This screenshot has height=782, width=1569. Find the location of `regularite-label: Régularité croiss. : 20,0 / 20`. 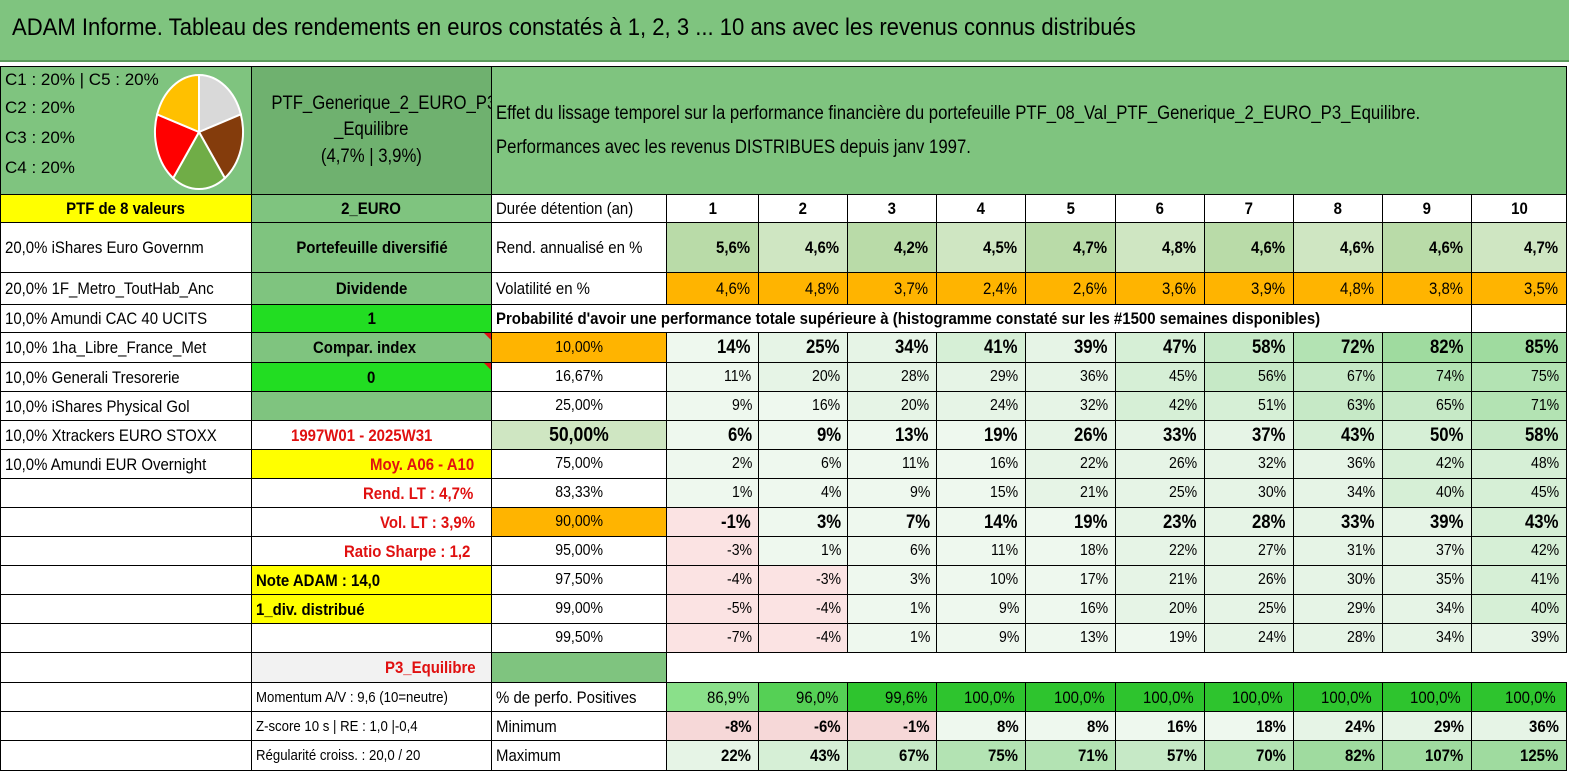

regularite-label: Régularité croiss. : 20,0 / 20 is located at coordinates (371, 755).